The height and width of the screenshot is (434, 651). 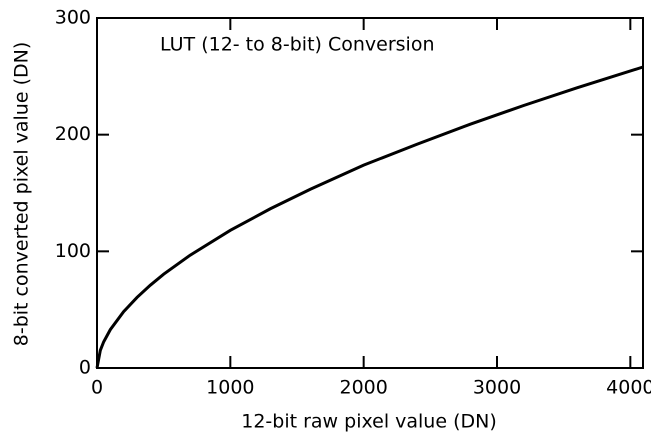 What do you see at coordinates (497, 388) in the screenshot?
I see `x-tick-label: 3000` at bounding box center [497, 388].